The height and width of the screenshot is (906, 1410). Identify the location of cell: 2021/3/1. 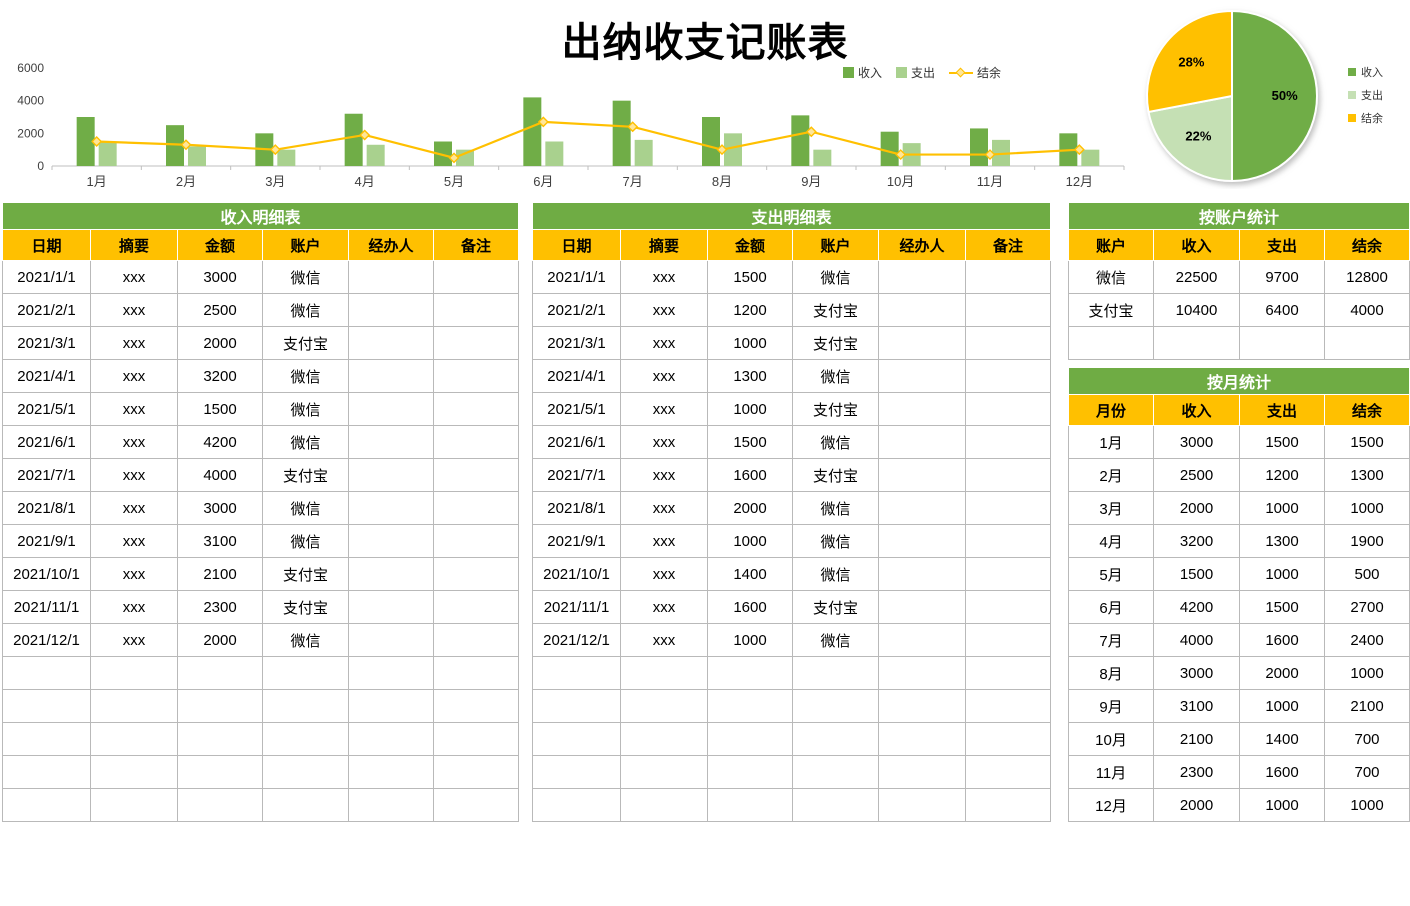
(46, 343).